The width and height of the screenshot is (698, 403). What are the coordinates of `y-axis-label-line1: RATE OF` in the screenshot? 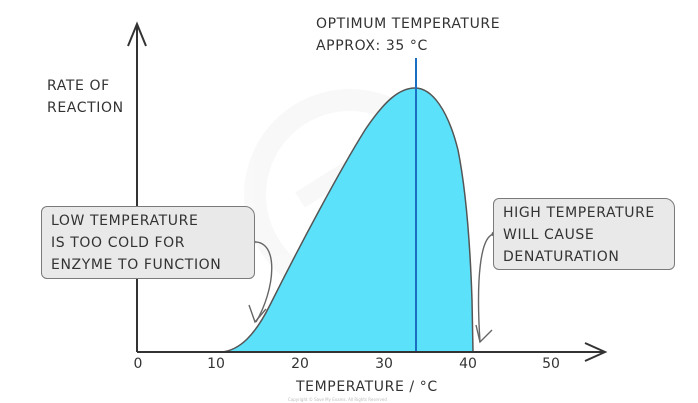 It's located at (78, 86).